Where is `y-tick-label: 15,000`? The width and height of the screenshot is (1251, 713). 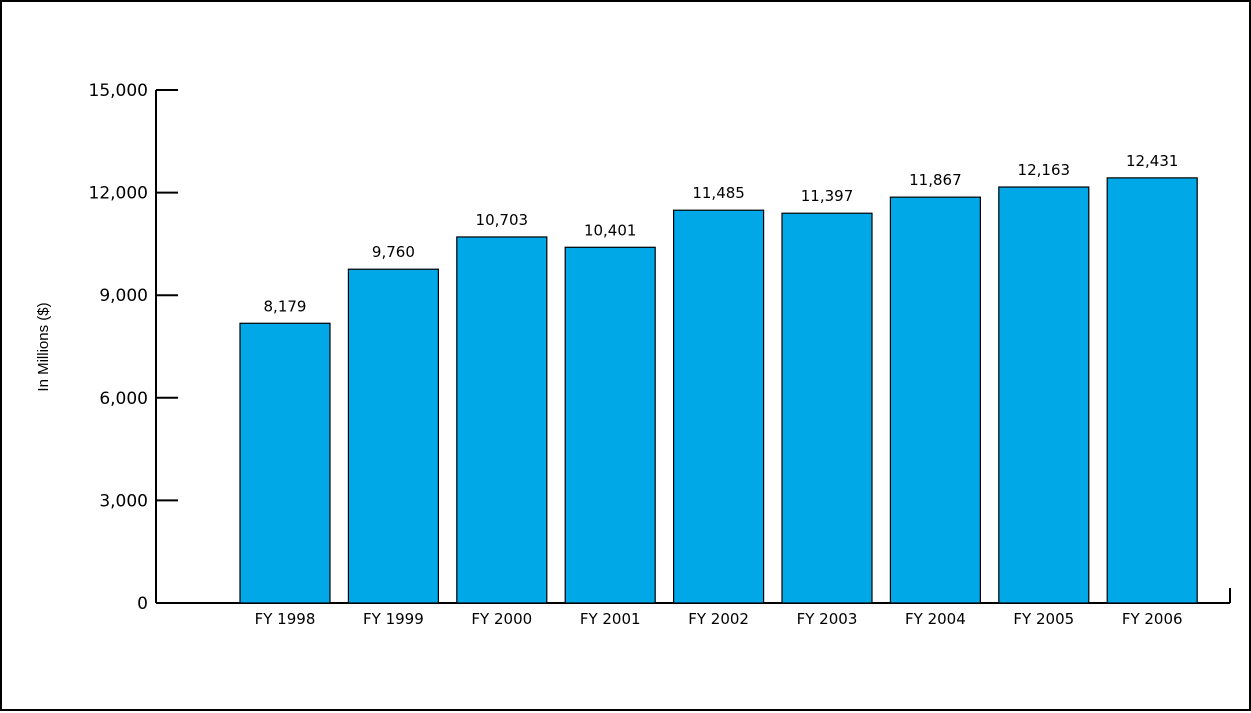
y-tick-label: 15,000 is located at coordinates (118, 91).